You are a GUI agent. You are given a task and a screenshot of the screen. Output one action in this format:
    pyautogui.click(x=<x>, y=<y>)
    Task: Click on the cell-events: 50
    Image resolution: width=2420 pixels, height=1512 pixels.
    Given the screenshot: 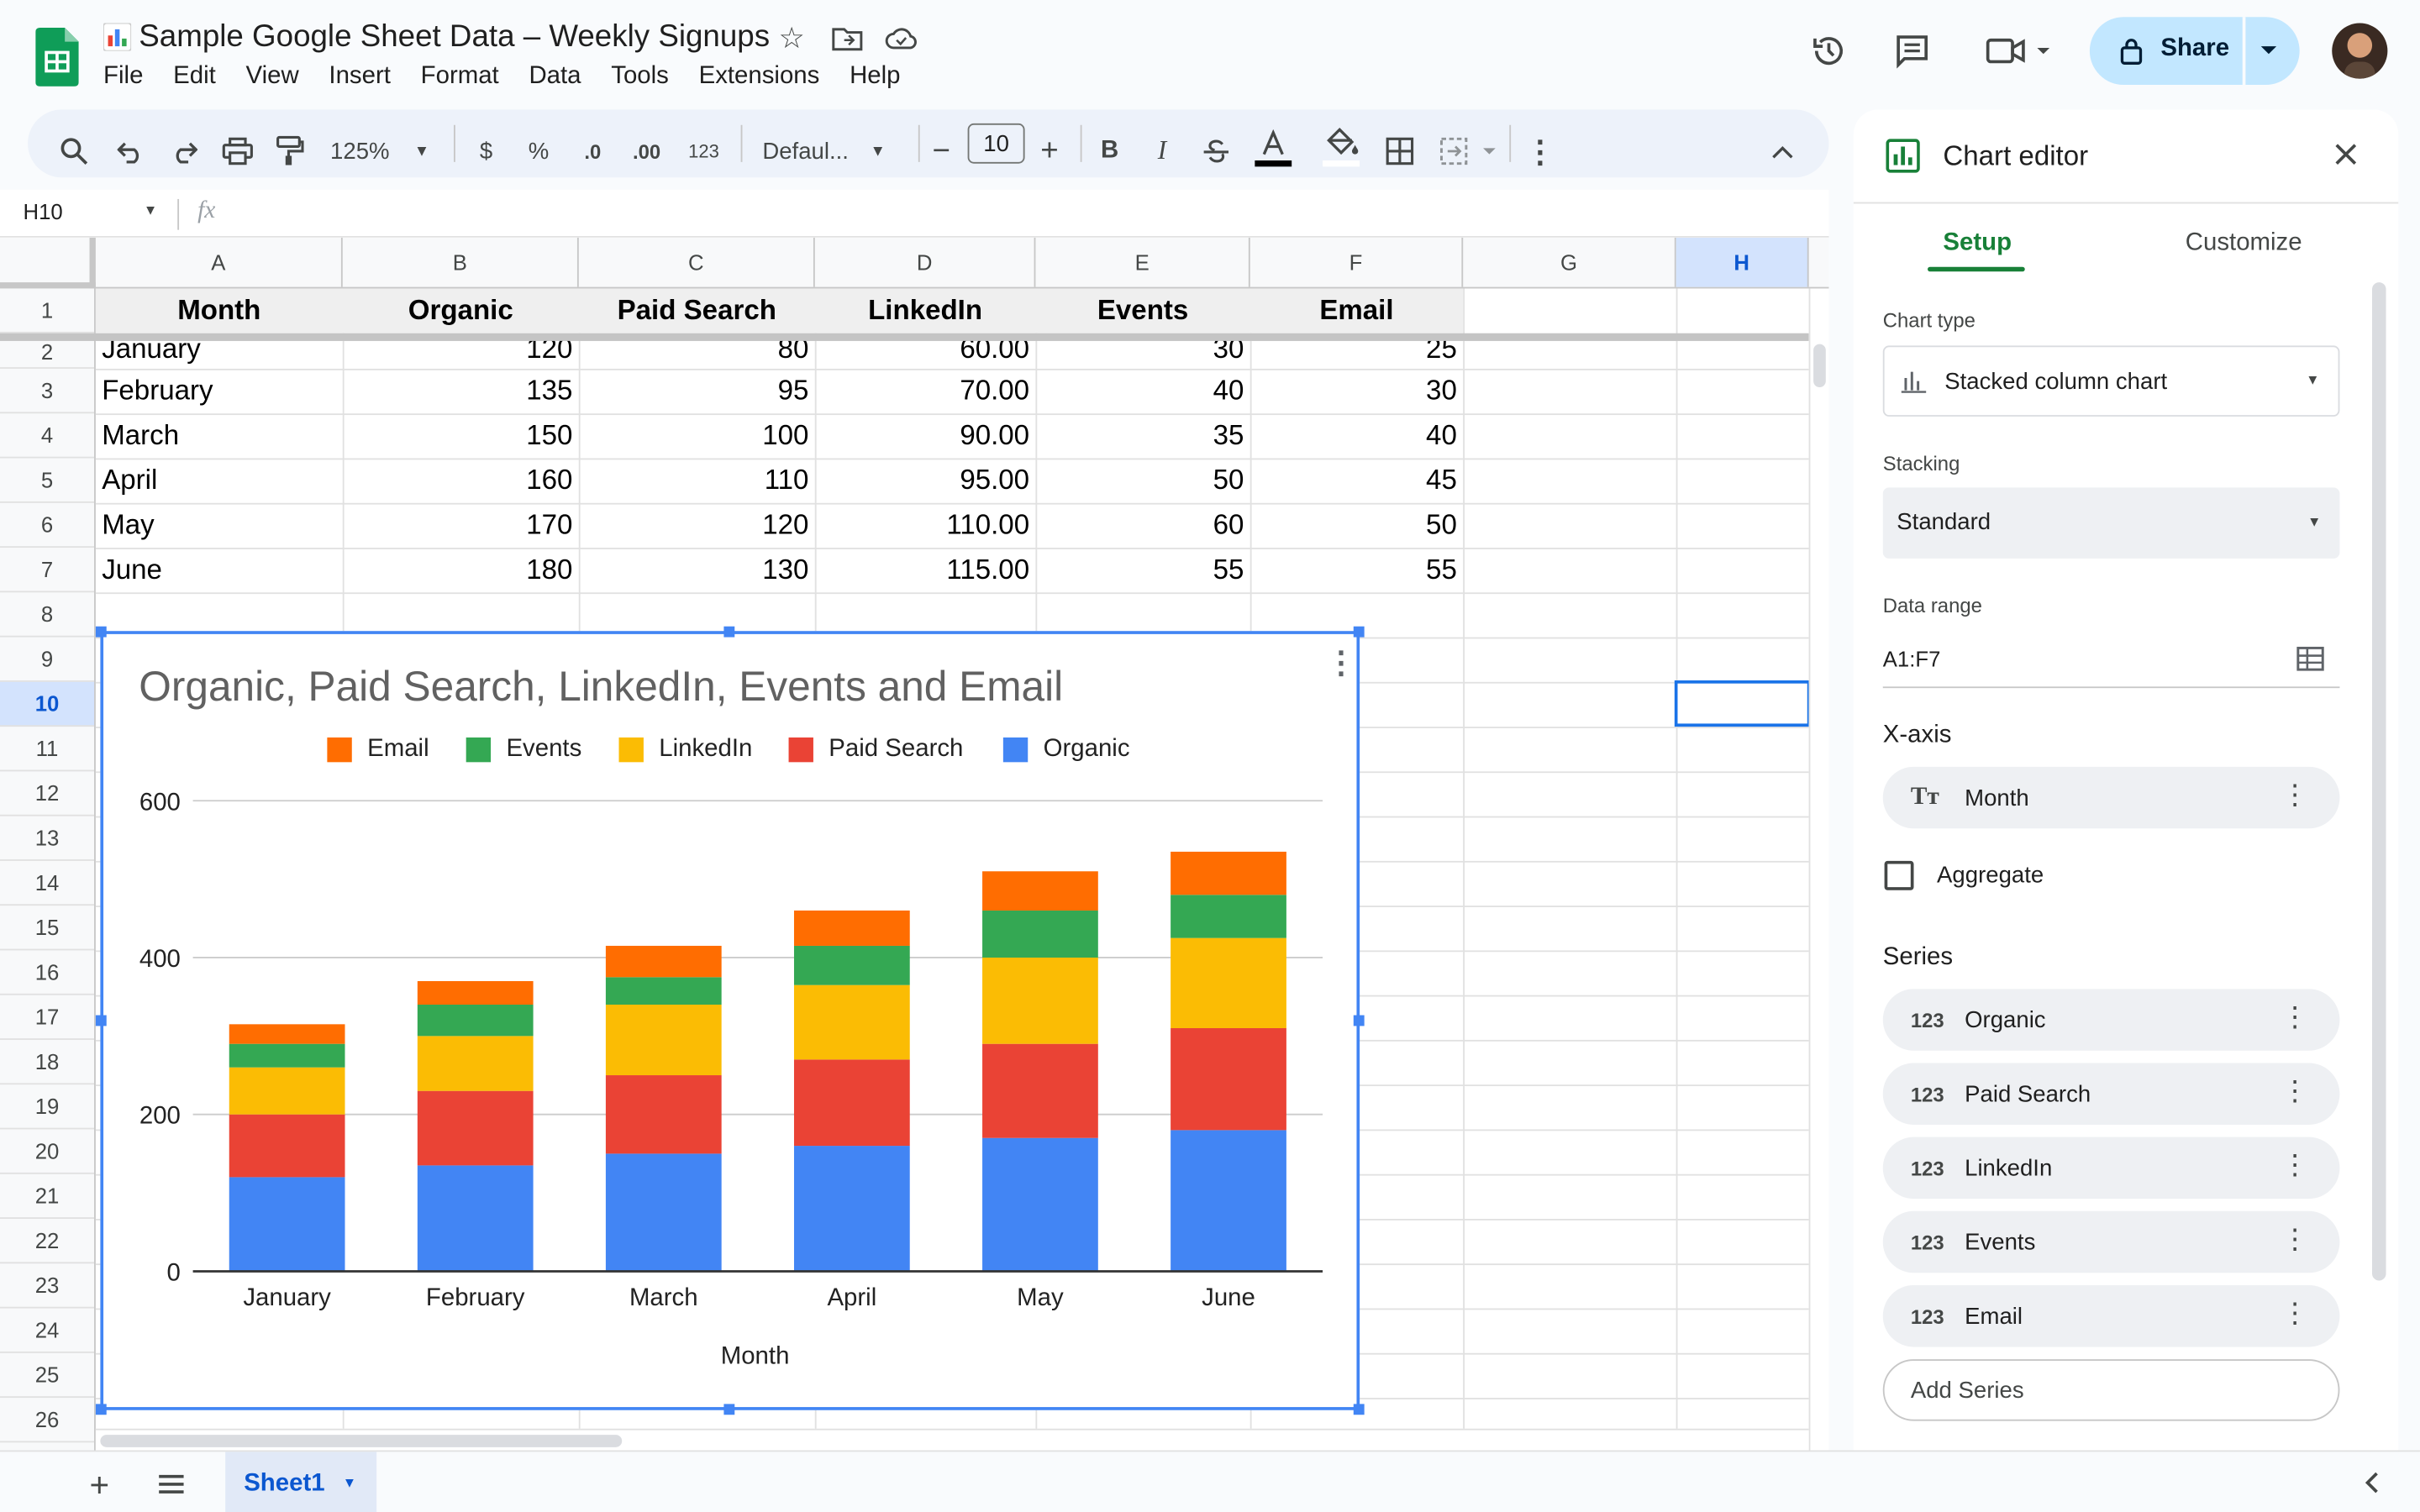 What is the action you would take?
    pyautogui.click(x=1228, y=480)
    